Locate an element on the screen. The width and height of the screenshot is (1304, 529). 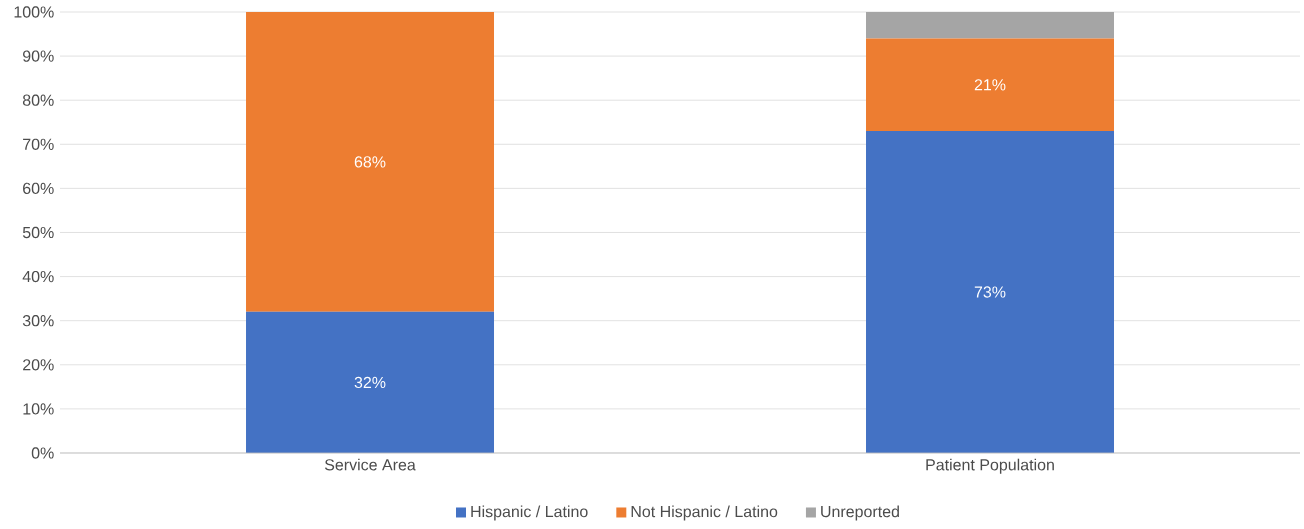
legend-label: Unreported is located at coordinates (860, 513).